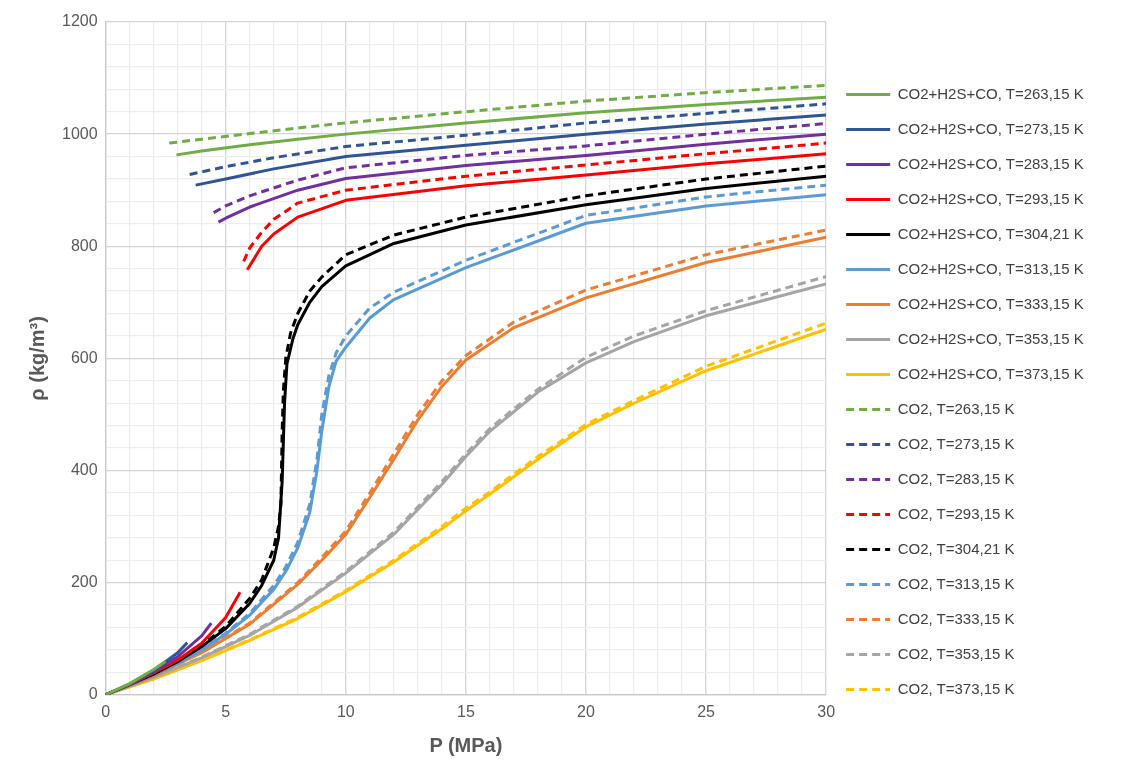 The image size is (1134, 772). Describe the element at coordinates (36, 358) in the screenshot. I see `y-axis-title: ρ (kg/m³)` at that location.